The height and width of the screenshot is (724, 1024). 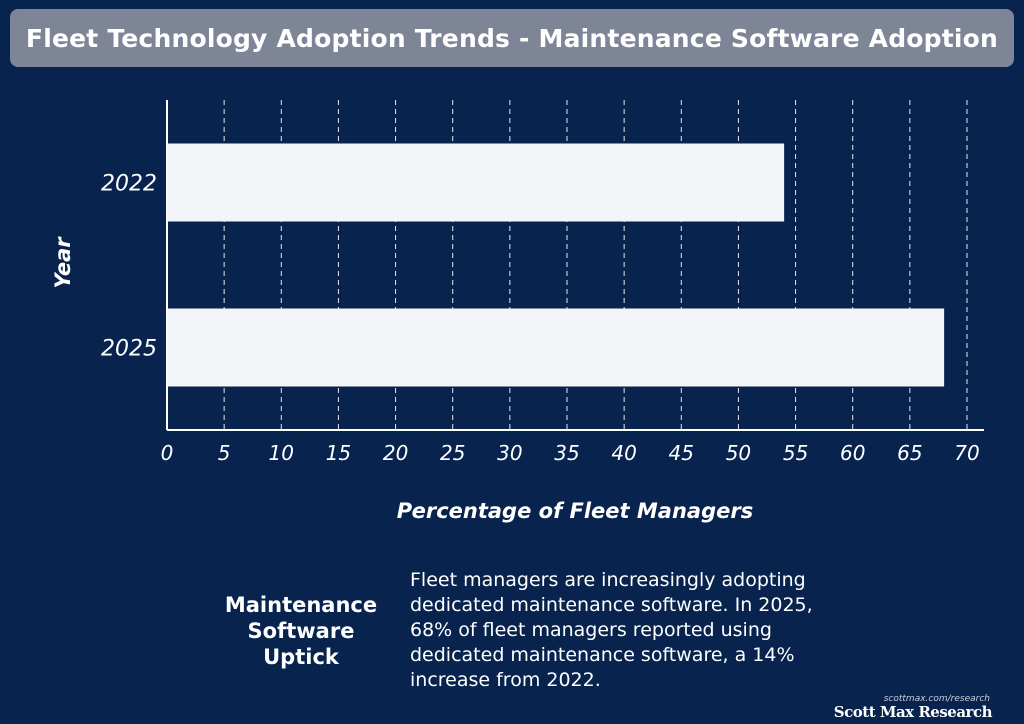 What do you see at coordinates (129, 349) in the screenshot?
I see `y-category-label: 2025` at bounding box center [129, 349].